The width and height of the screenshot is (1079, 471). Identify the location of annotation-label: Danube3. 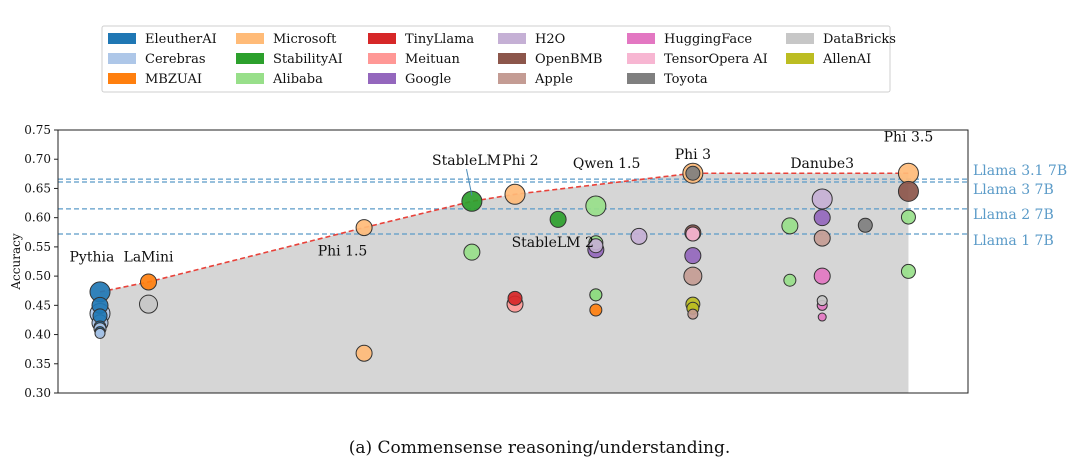
(822, 164).